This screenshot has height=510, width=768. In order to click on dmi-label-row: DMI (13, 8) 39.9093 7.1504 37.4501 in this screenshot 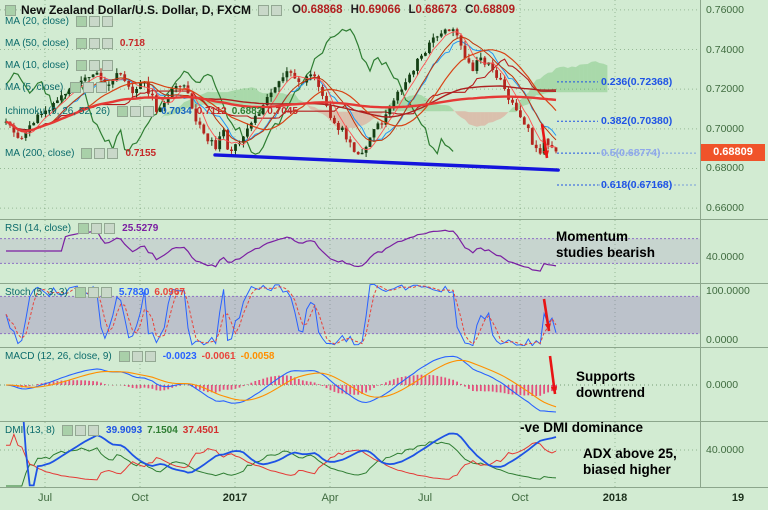, I will do `click(112, 431)`.